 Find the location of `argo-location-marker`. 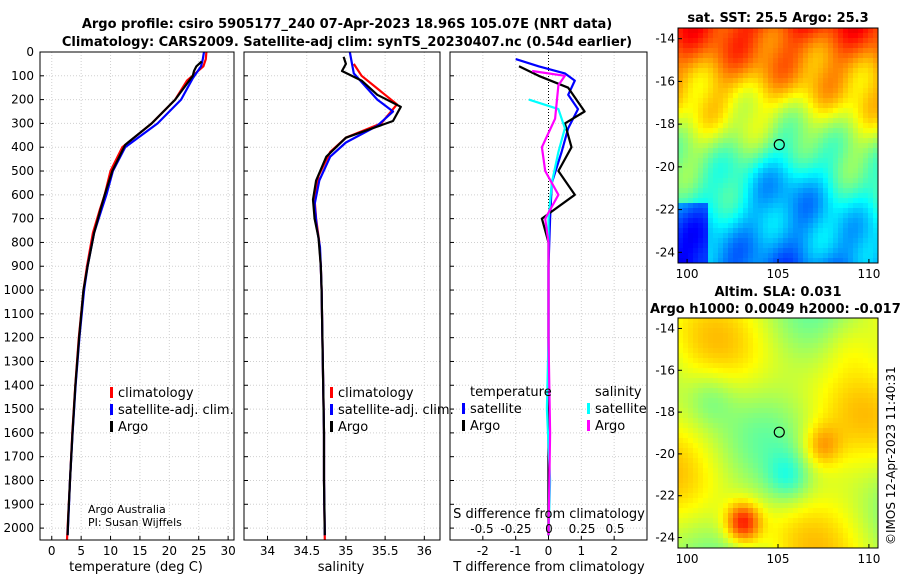

argo-location-marker is located at coordinates (779, 432).